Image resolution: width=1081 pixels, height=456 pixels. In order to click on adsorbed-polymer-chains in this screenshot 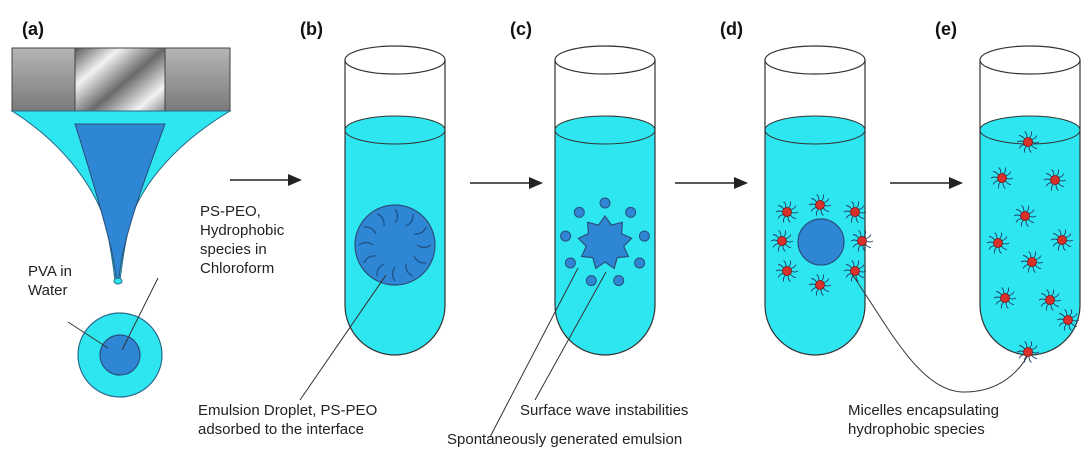, I will do `click(395, 245)`.